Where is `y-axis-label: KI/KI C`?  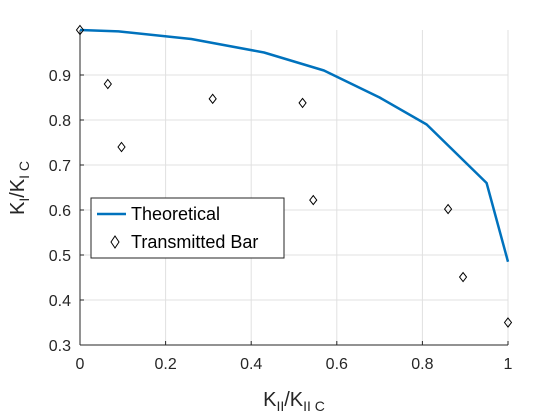
y-axis-label: KI/KI C is located at coordinates (19, 188).